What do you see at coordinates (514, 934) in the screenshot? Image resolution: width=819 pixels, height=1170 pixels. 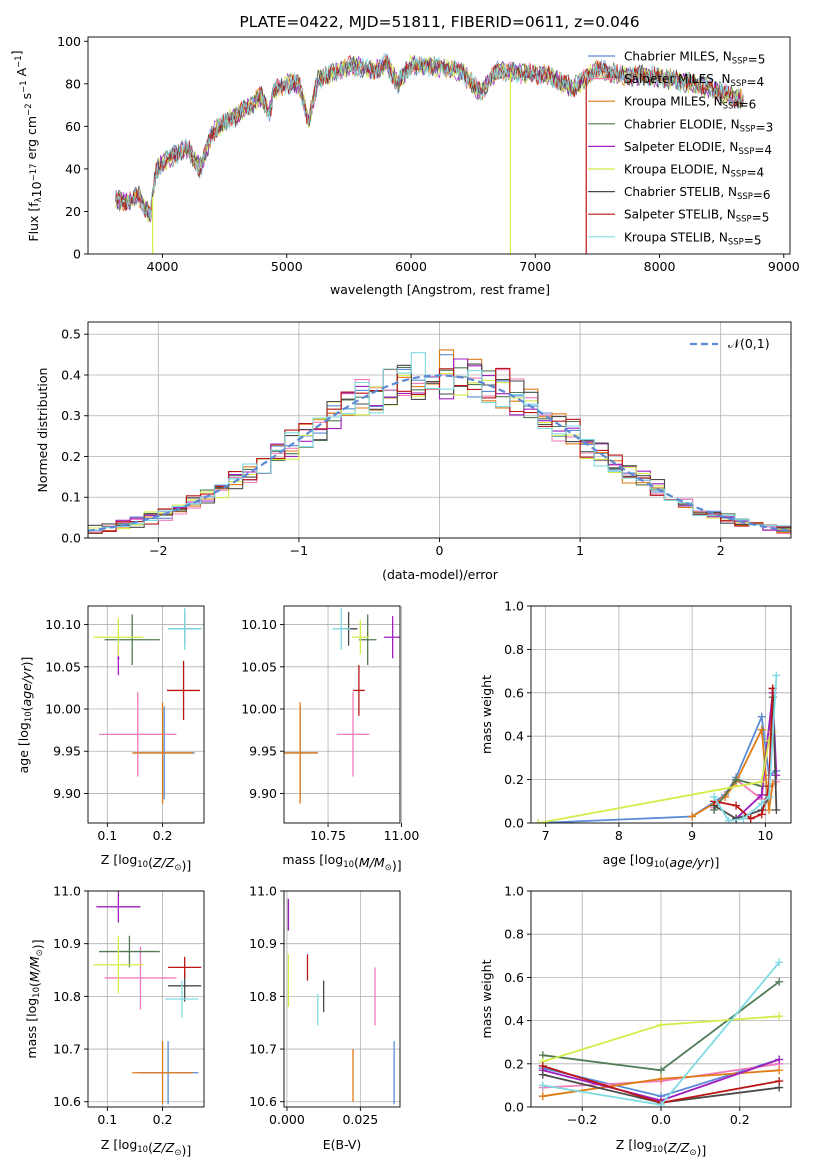 I see `y-tick-label: 0.8` at bounding box center [514, 934].